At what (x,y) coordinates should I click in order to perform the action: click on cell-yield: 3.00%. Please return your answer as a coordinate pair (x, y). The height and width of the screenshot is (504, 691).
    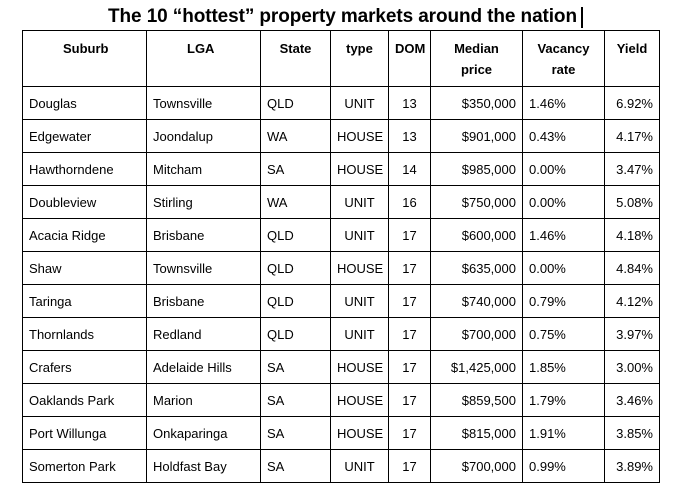
    Looking at the image, I should click on (632, 367).